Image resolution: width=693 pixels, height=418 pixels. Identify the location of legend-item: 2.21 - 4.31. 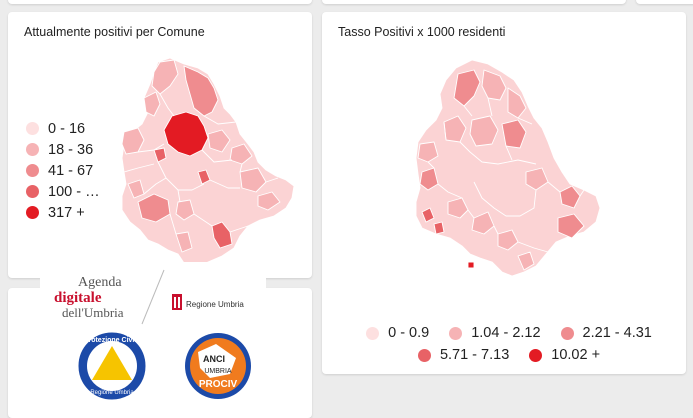
(606, 333).